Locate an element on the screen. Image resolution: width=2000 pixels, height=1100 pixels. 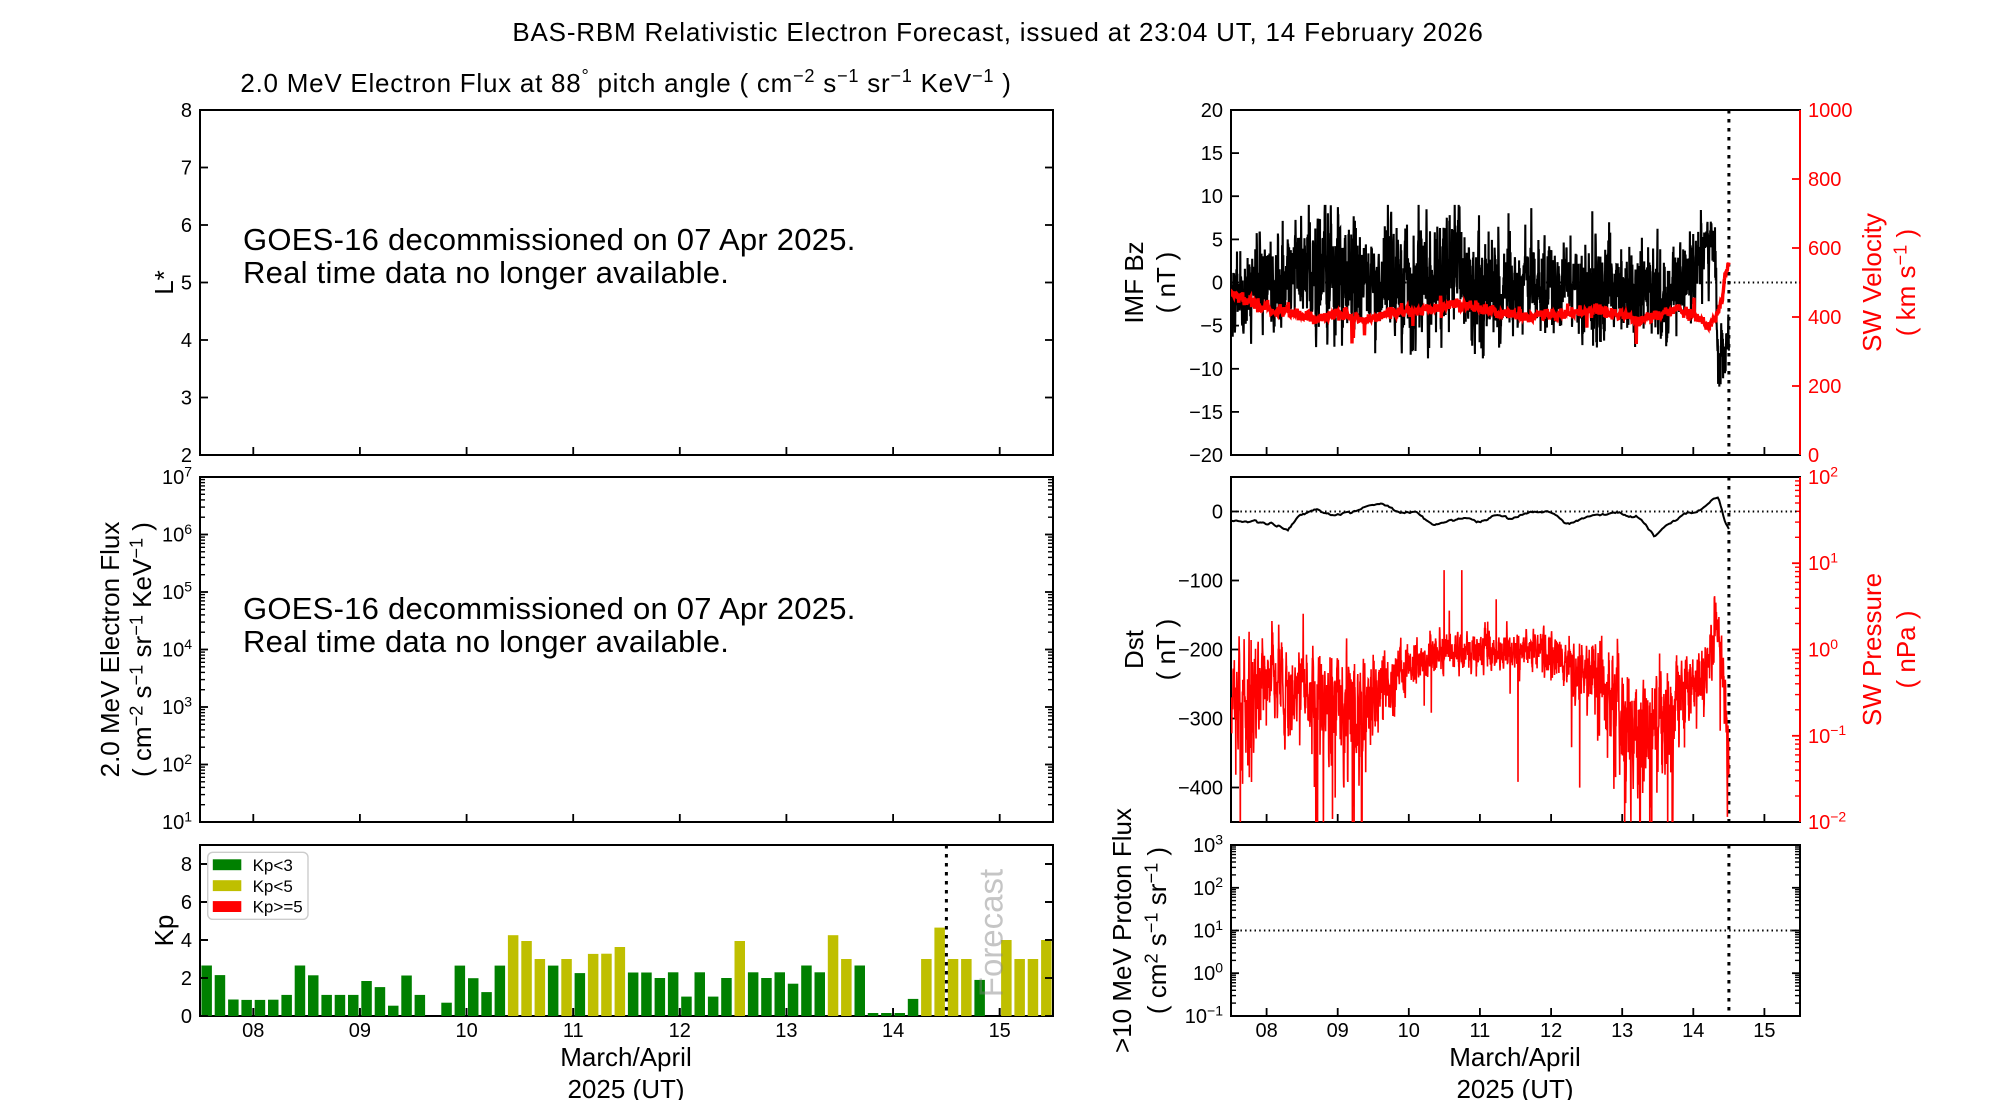
svg-text: 2.0 MeV Electron Flux is located at coordinates (110, 650).